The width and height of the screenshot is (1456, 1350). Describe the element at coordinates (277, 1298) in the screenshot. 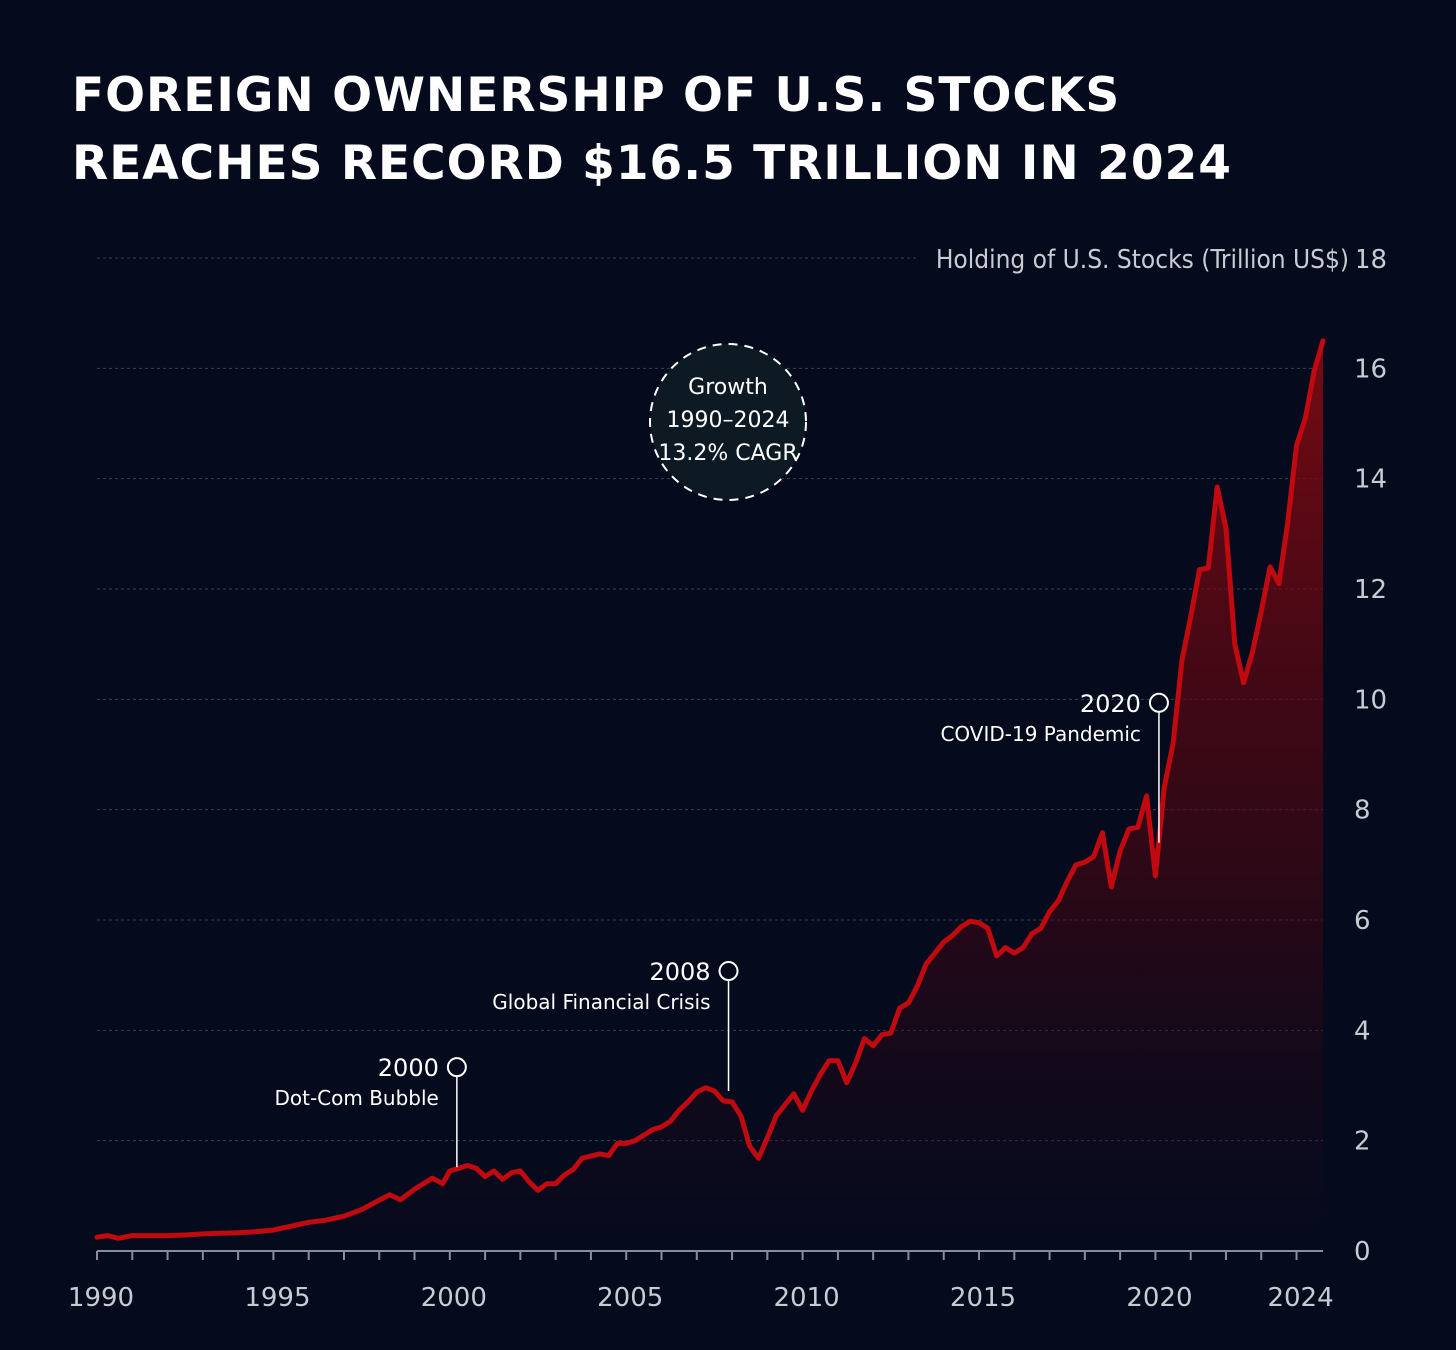

I see `x-tick-label-1995: 1995` at that location.